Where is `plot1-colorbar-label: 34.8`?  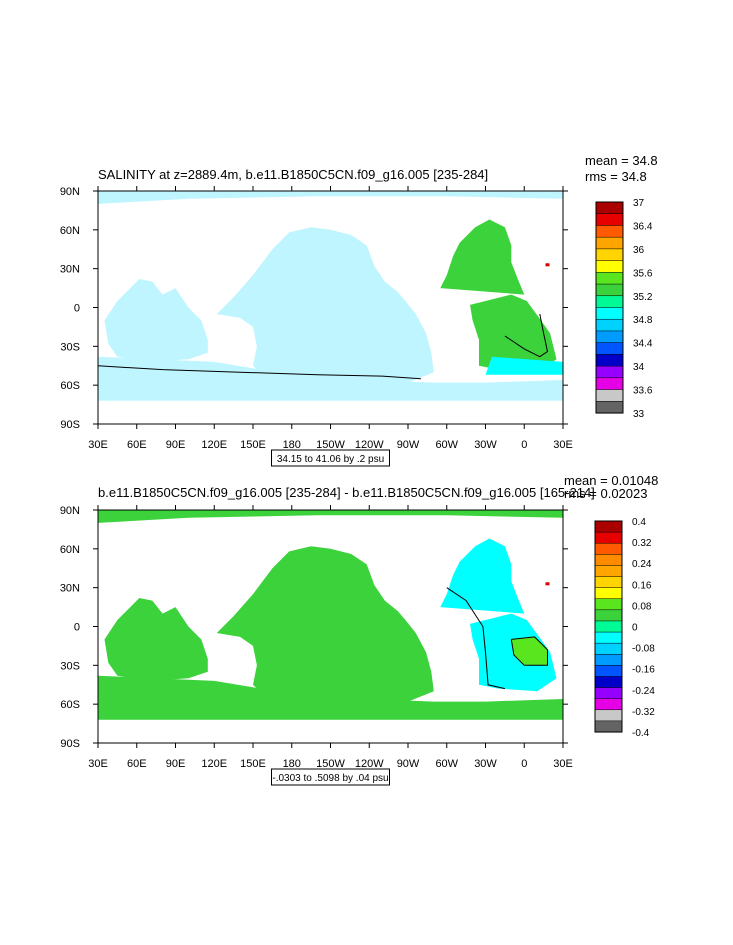
plot1-colorbar-label: 34.8 is located at coordinates (643, 320).